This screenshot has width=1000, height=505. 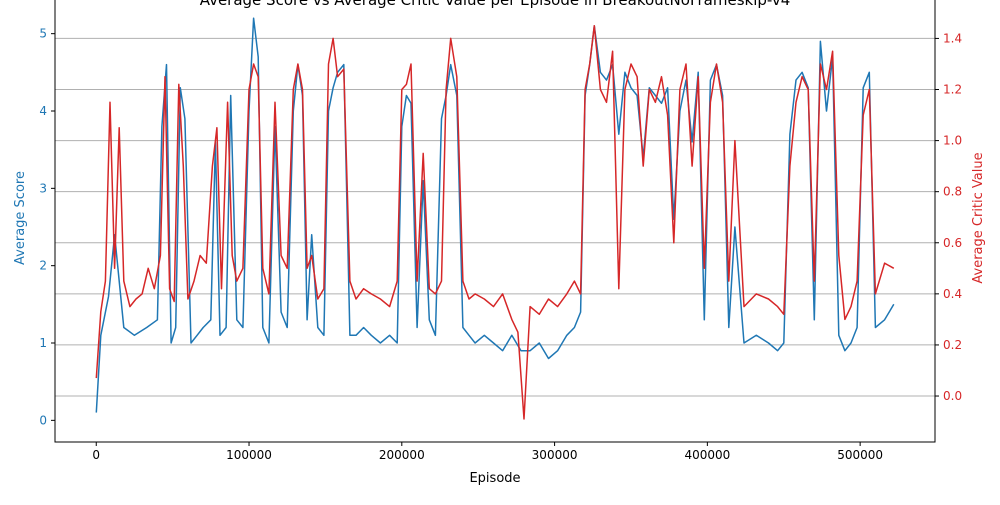 What do you see at coordinates (952, 38) in the screenshot?
I see `y-right-tick-label: 1.4` at bounding box center [952, 38].